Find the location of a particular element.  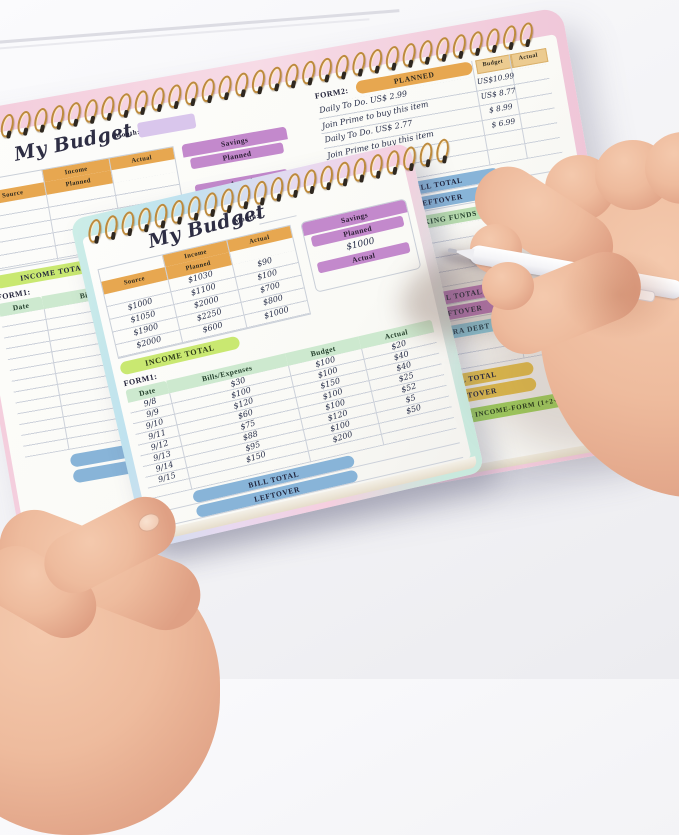

hand-shadow-large is located at coordinates (579, 375).